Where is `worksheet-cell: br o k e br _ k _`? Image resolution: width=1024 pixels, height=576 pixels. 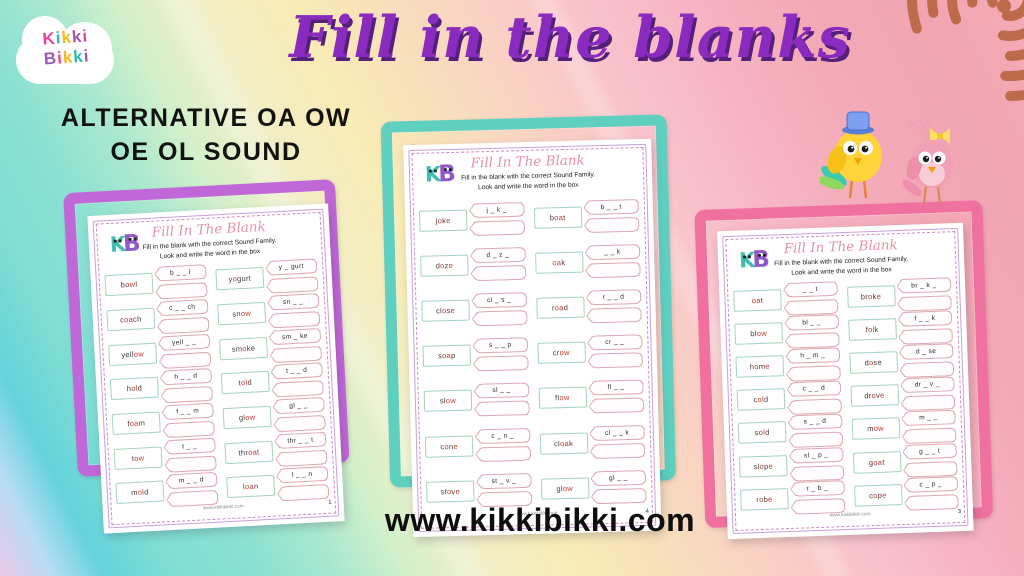 worksheet-cell: br o k e br _ k _ is located at coordinates (899, 295).